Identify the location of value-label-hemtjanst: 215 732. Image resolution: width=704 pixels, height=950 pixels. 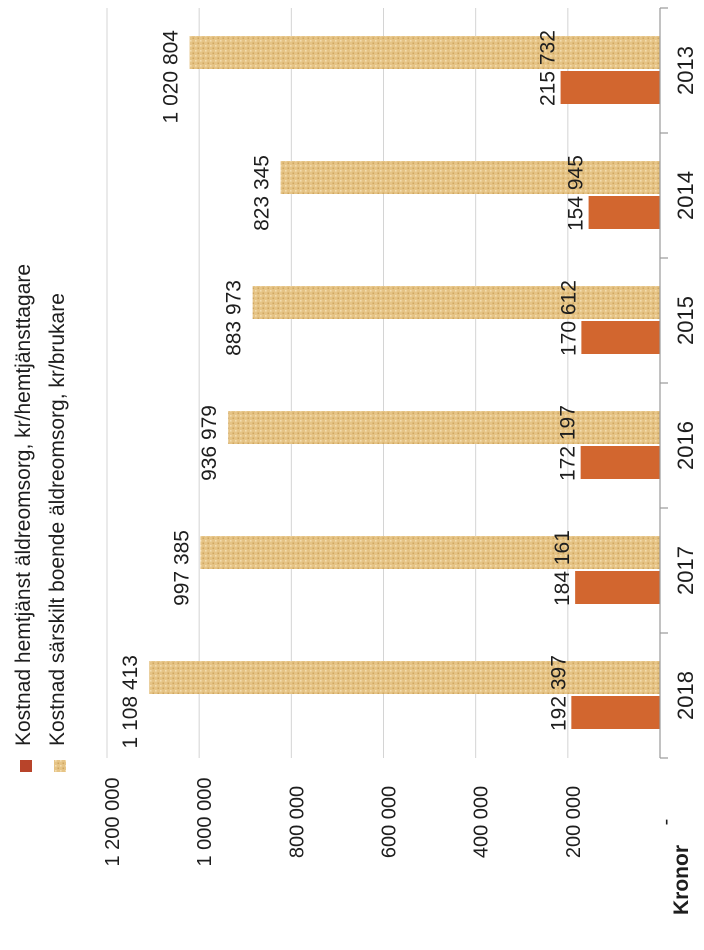
(548, 68).